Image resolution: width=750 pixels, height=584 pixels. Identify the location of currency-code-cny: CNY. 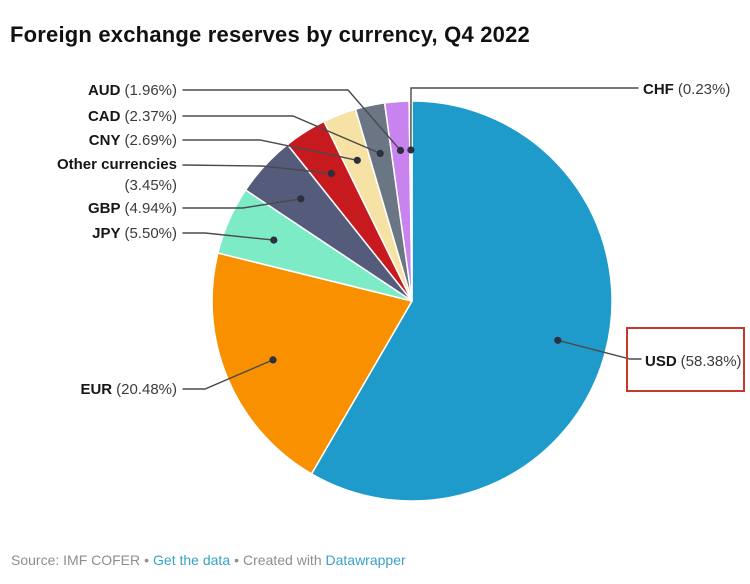
(104, 140).